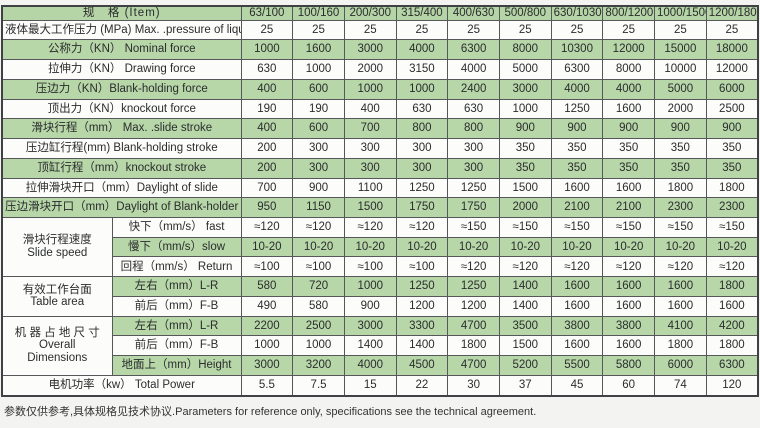 The image size is (760, 428). I want to click on row-label: 压边力（KN）Blank-holding force, so click(121, 89).